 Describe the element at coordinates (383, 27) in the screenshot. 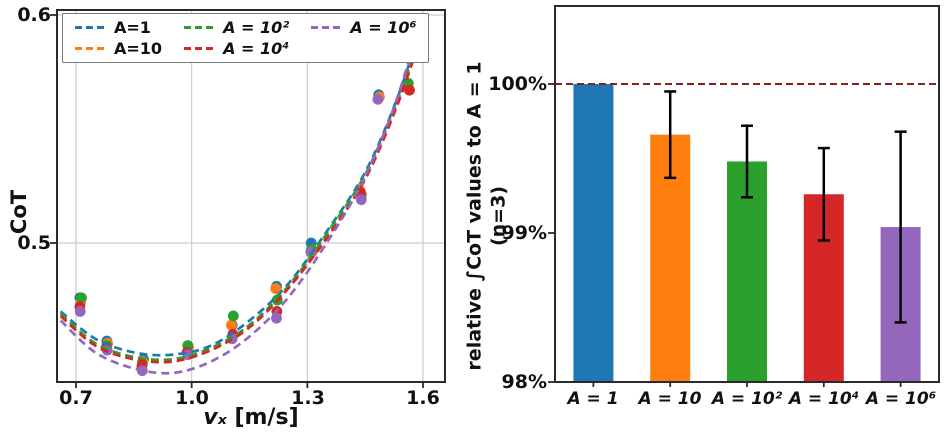

I see `legend-label: A = 10⁶` at that location.